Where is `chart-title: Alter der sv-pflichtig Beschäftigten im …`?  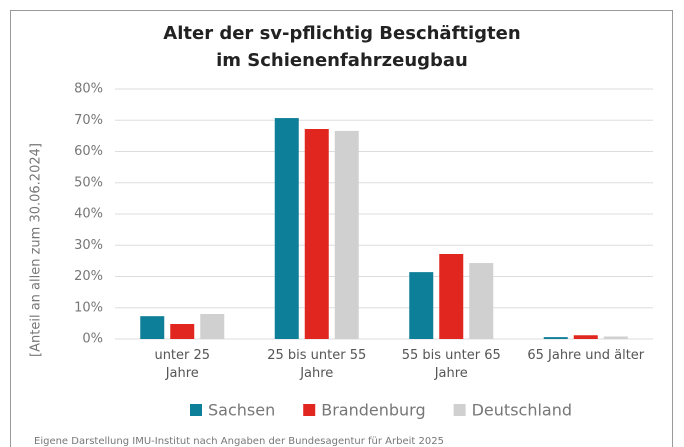
chart-title: Alter der sv-pflichtig Beschäftigten im … is located at coordinates (342, 47).